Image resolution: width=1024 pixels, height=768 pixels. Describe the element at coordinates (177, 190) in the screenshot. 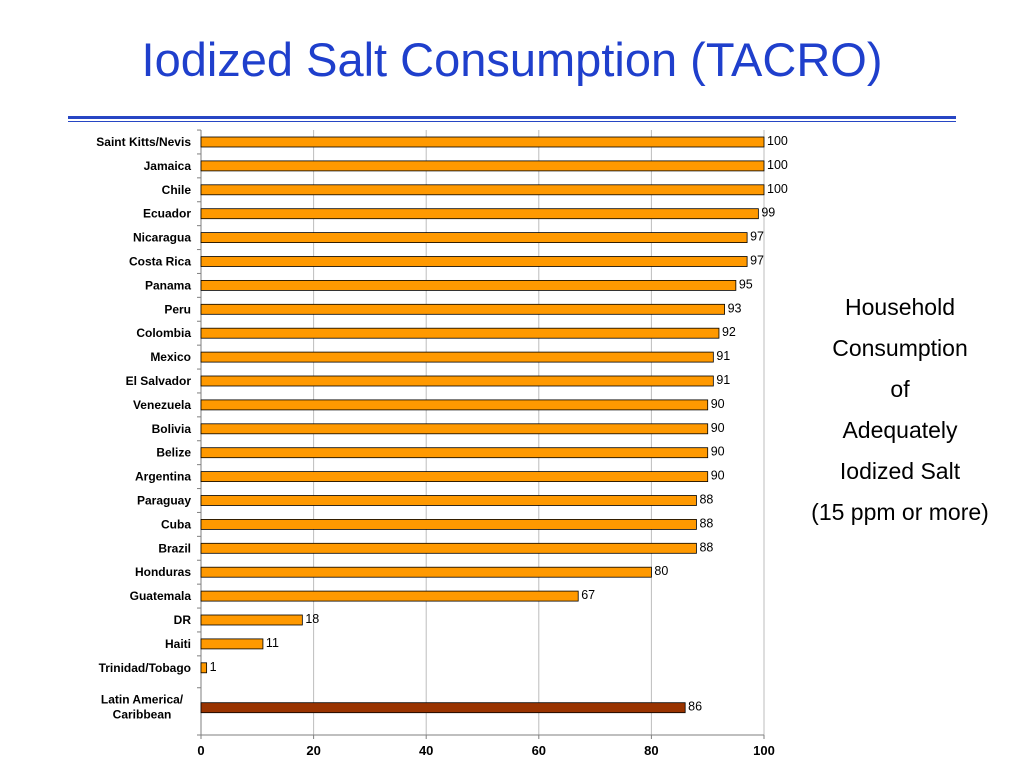

I see `category-label: Chile` at that location.